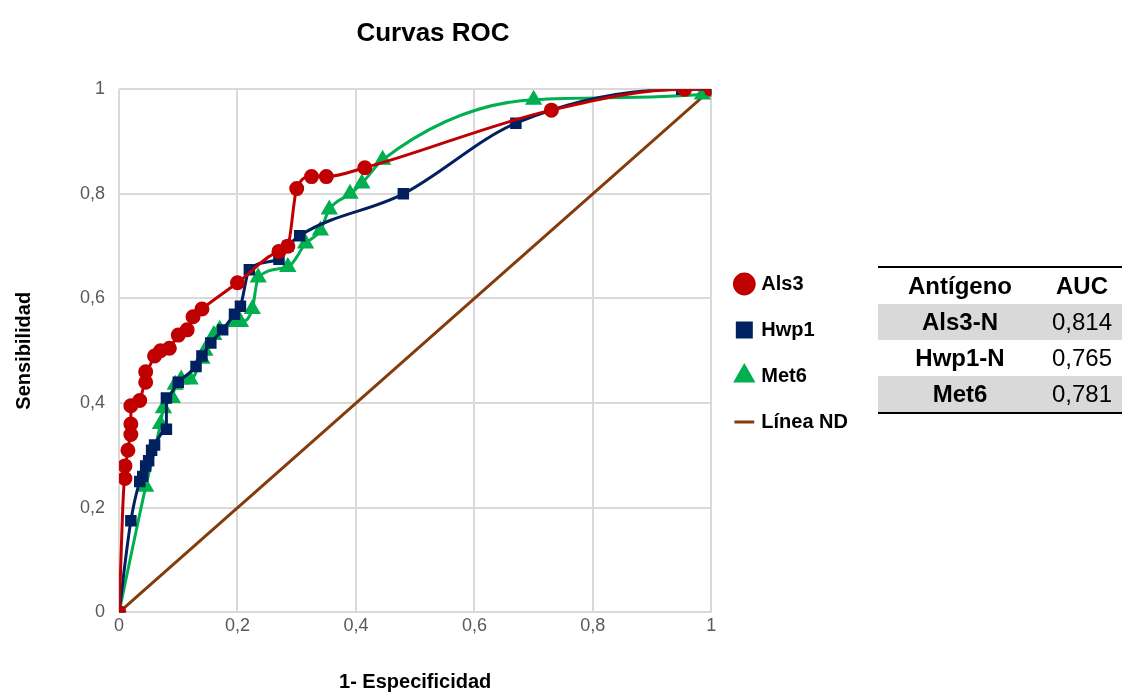 The image size is (1131, 700). I want to click on x-tick-label: 1, so click(711, 625).